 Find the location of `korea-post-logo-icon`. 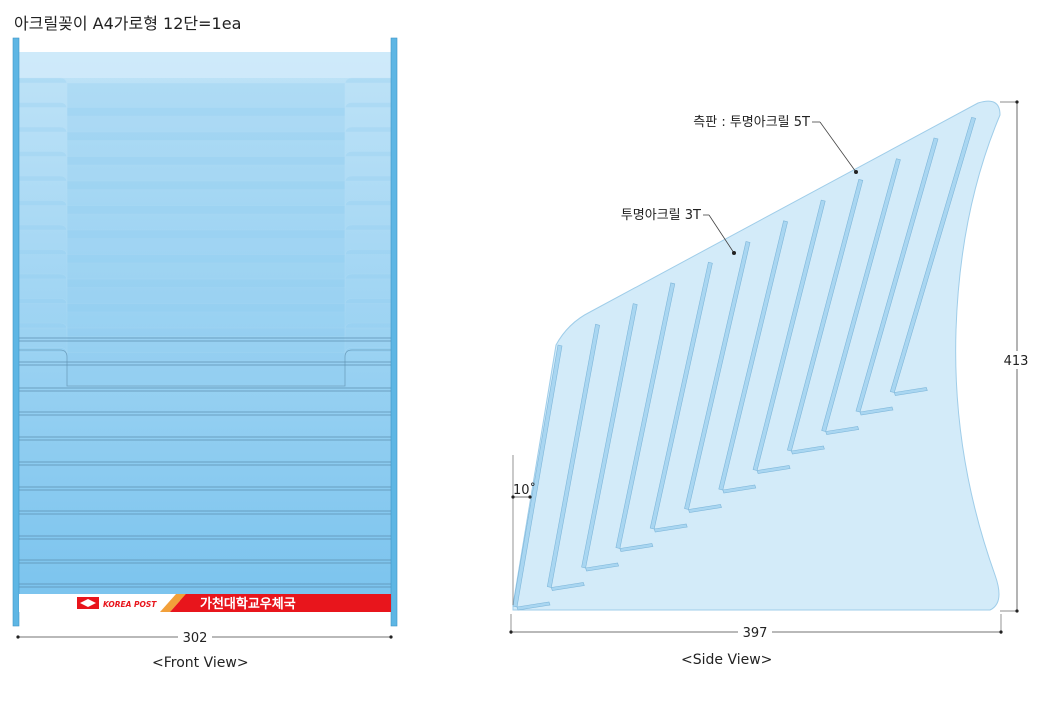

korea-post-logo-icon is located at coordinates (88, 603).